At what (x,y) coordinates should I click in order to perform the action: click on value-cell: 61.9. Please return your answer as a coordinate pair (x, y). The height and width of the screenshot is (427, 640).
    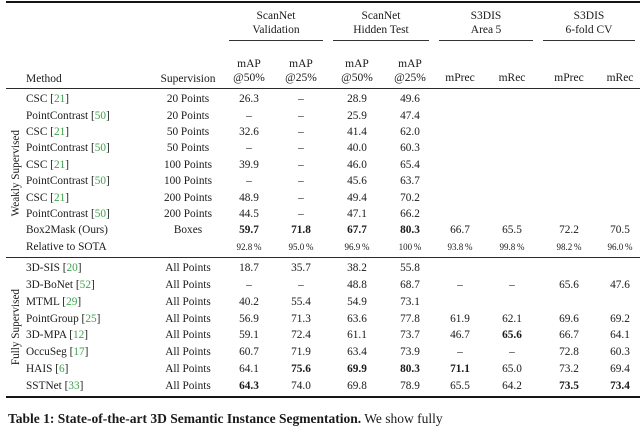
    Looking at the image, I should click on (460, 318).